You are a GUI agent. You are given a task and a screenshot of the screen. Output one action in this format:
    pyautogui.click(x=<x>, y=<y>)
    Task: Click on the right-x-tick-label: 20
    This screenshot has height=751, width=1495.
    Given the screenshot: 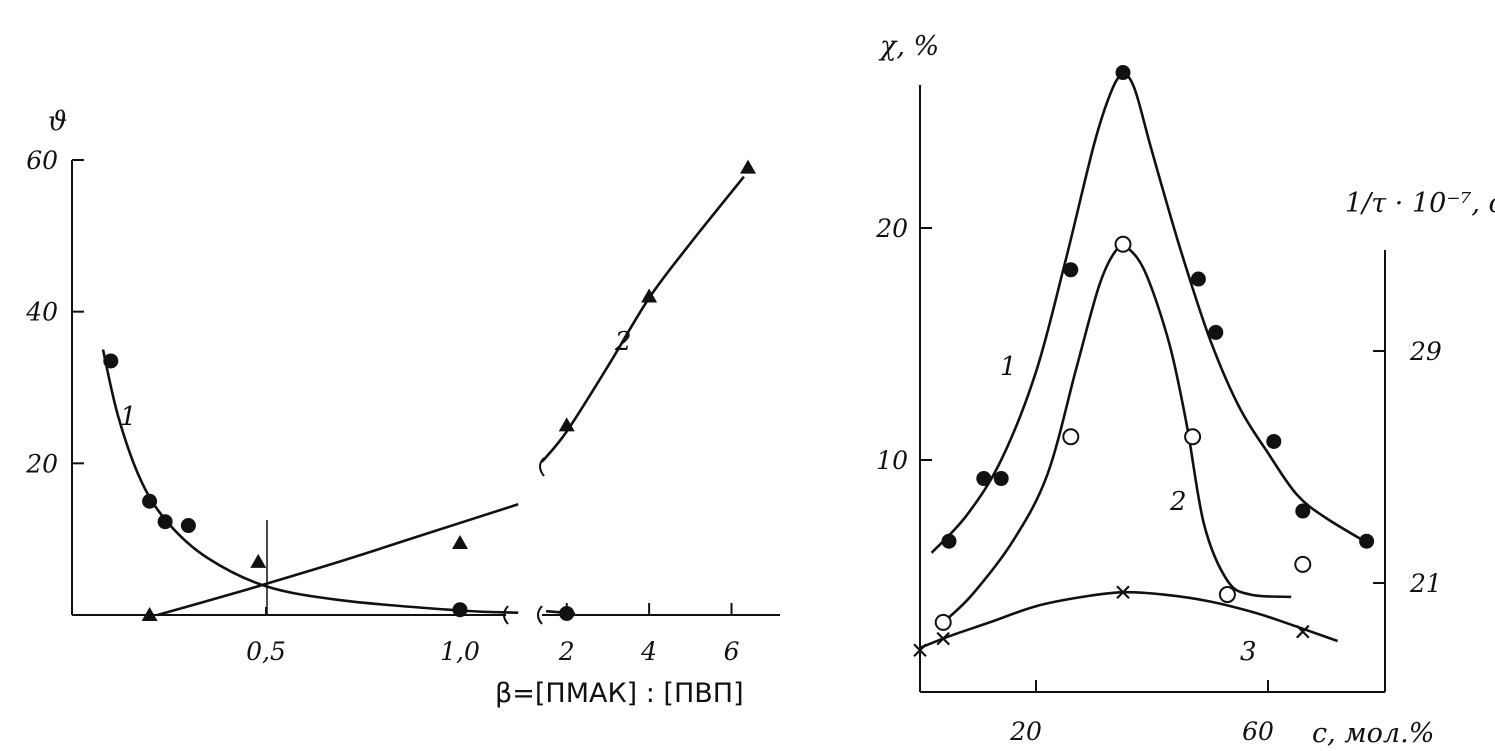 What is the action you would take?
    pyautogui.click(x=1025, y=731)
    